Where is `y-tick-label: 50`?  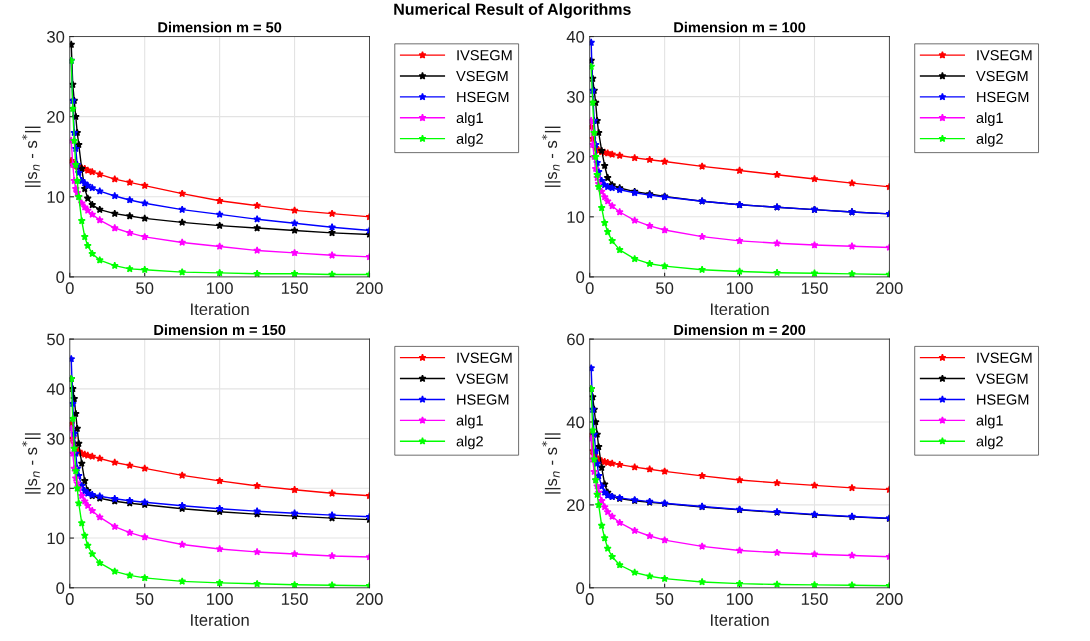
y-tick-label: 50 is located at coordinates (56, 339).